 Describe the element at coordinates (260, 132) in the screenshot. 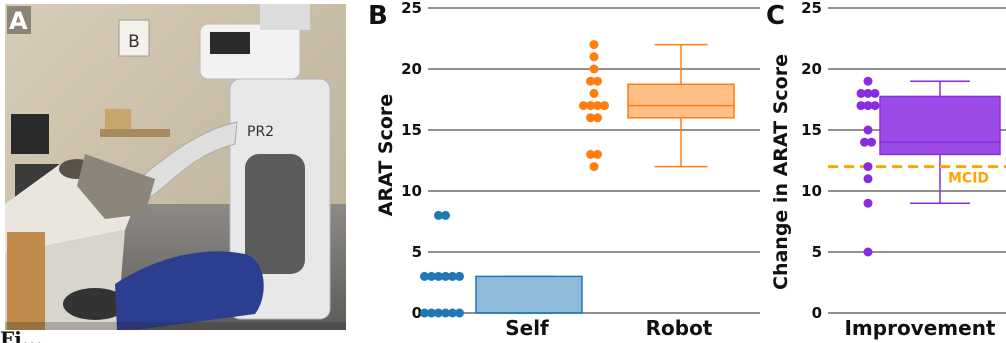

I see `robot-label: PR2` at that location.